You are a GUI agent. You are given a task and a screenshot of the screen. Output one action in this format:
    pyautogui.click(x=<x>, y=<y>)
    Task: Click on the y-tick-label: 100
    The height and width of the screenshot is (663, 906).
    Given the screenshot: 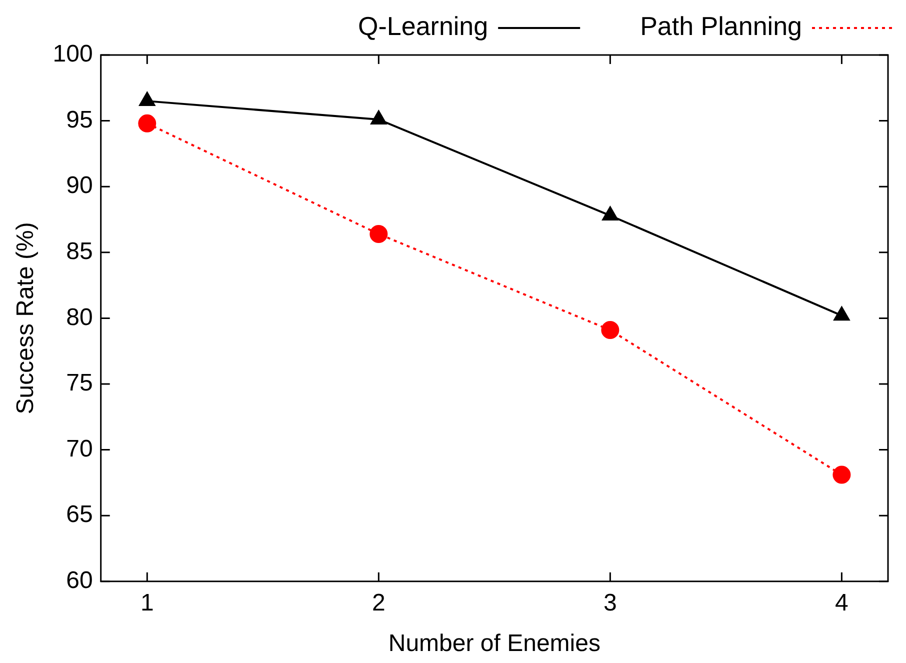 What is the action you would take?
    pyautogui.click(x=72, y=54)
    